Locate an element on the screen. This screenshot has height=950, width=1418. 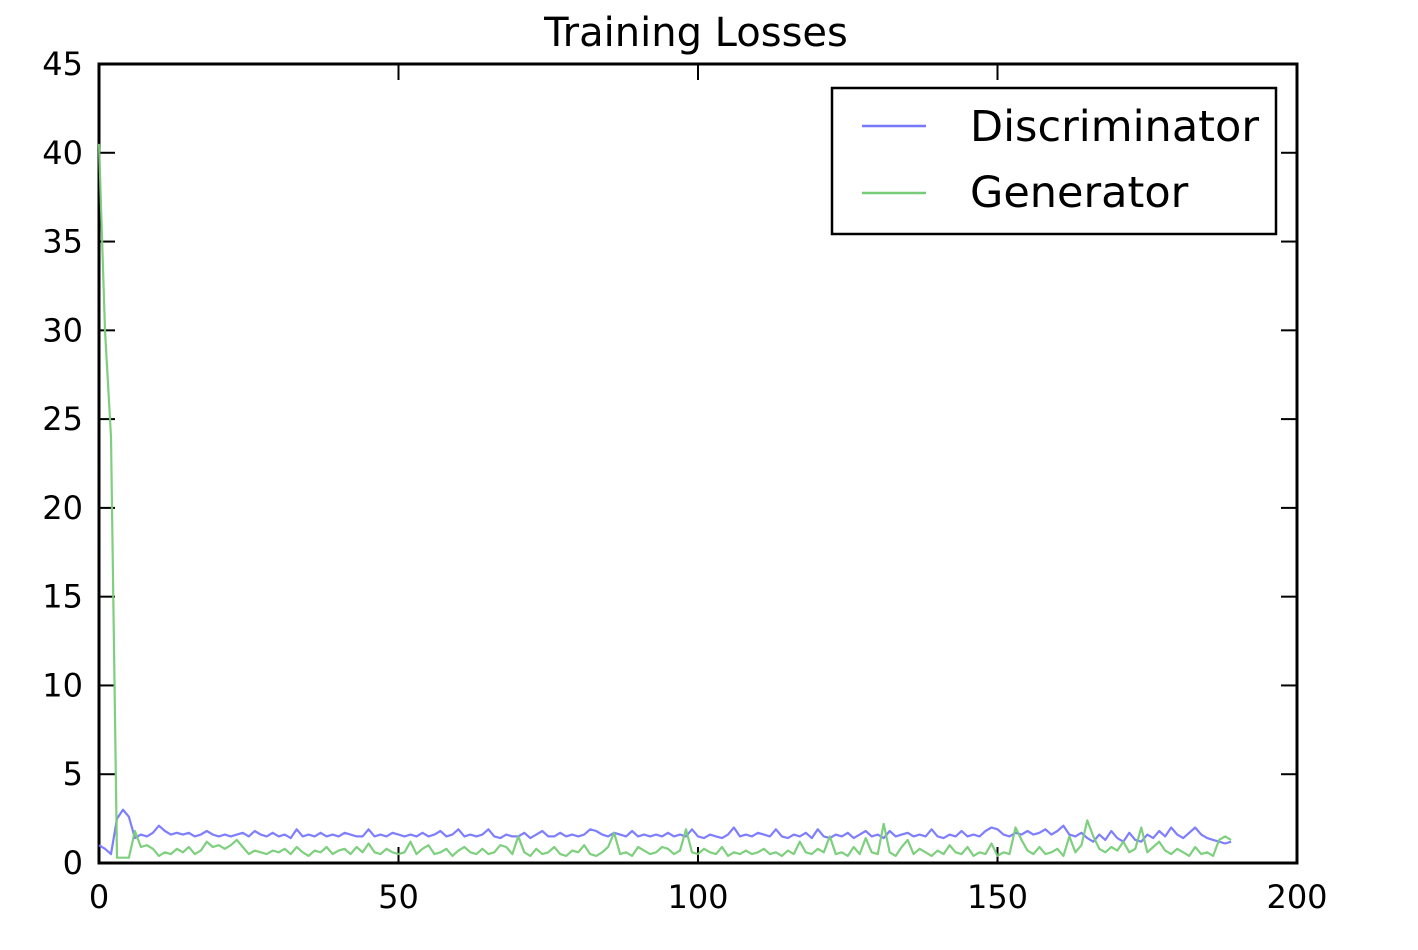
x-tick-label: 150 is located at coordinates (997, 897).